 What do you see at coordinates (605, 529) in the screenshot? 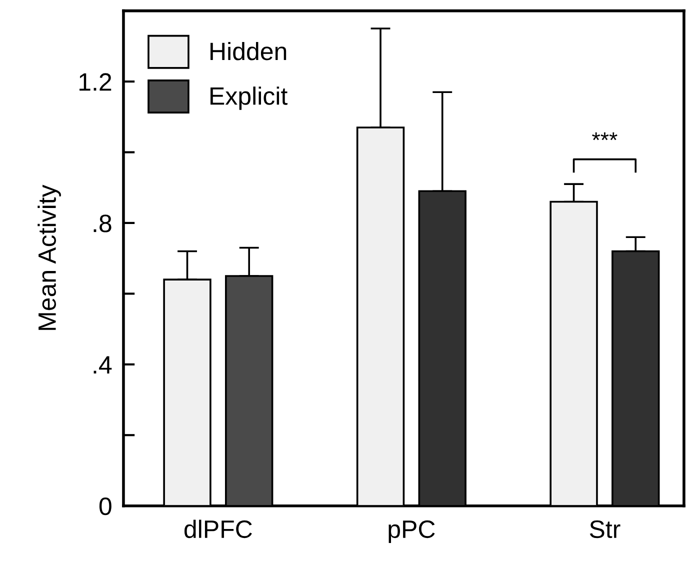
I see `x-tick-label: Str` at bounding box center [605, 529].